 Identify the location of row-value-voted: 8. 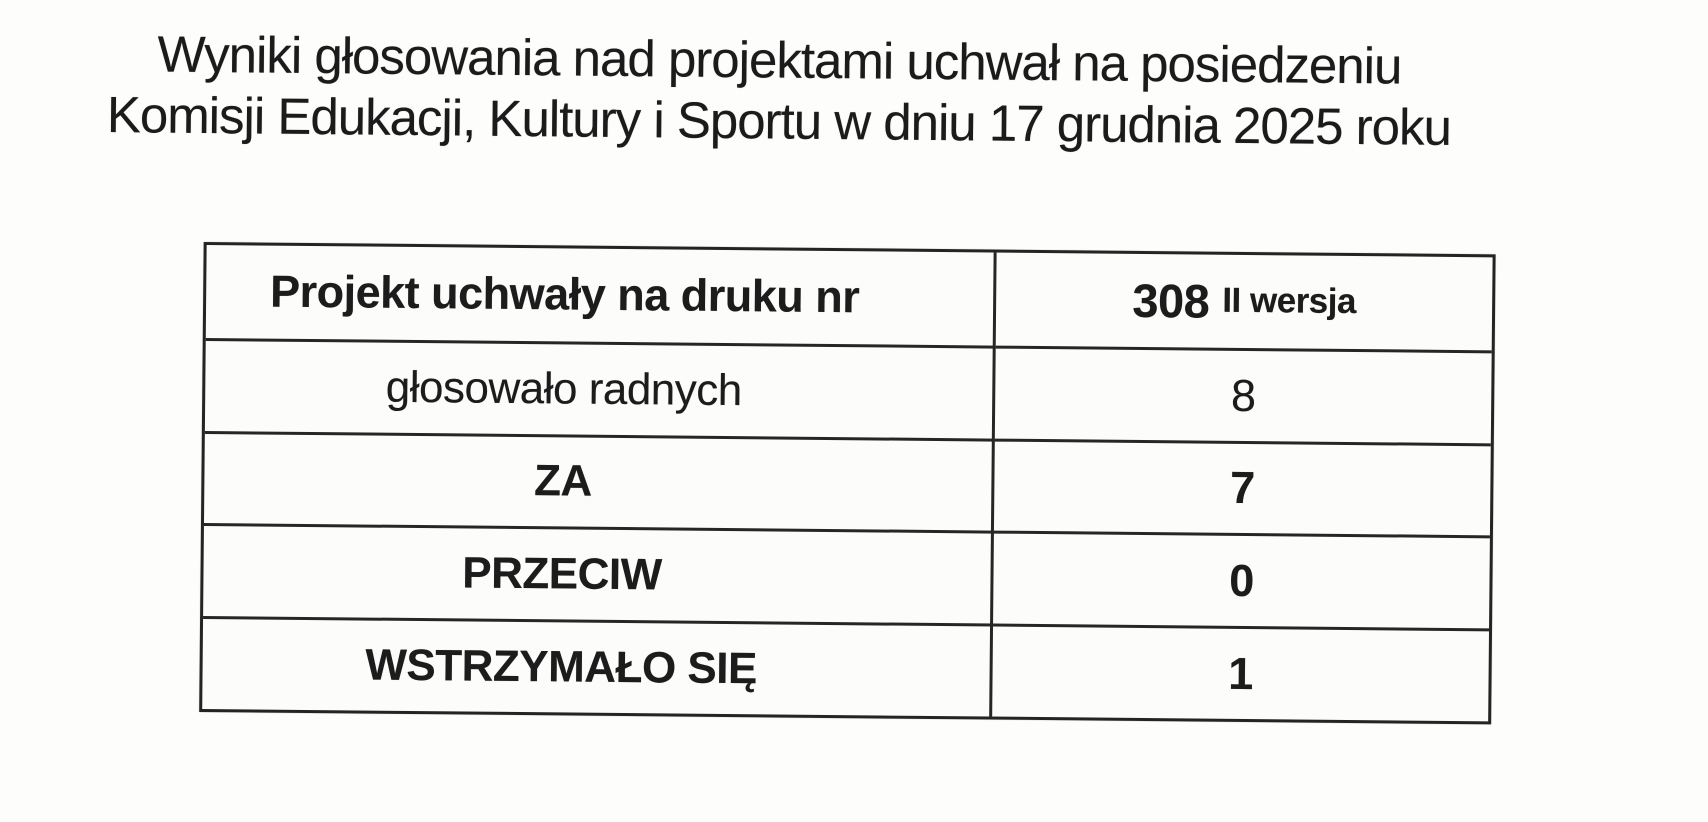
(1243, 394).